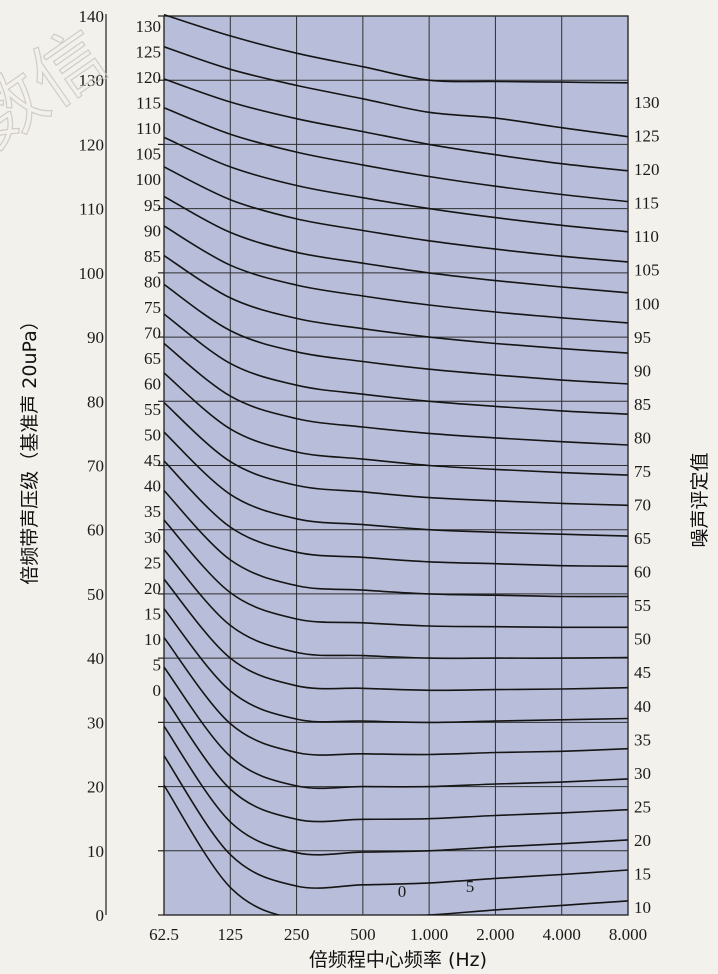  I want to click on right-curve-label: 80, so click(642, 437).